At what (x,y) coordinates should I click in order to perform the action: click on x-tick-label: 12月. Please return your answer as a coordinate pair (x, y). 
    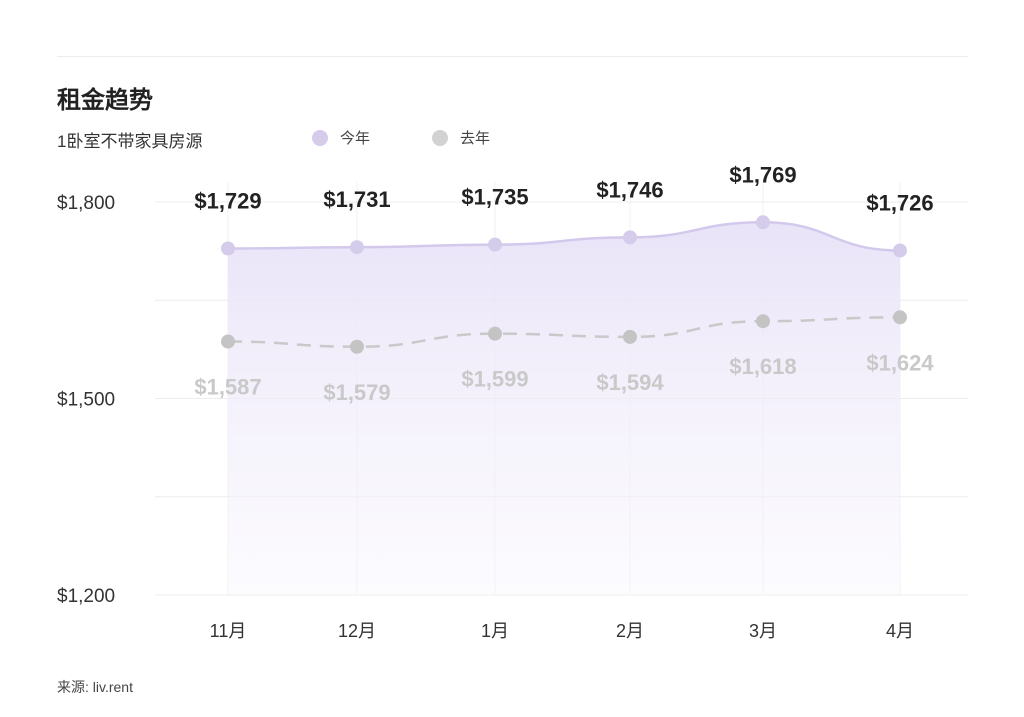
    Looking at the image, I should click on (357, 631).